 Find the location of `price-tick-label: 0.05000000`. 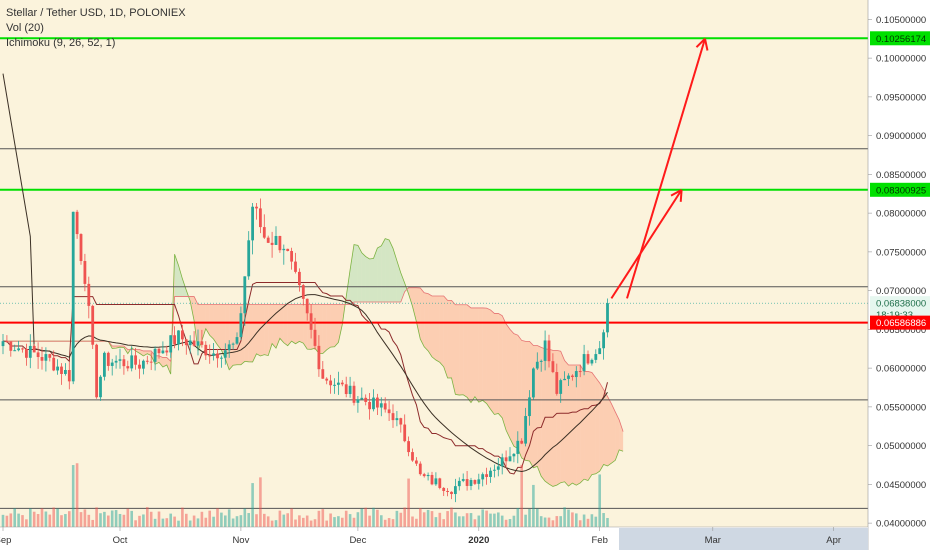

price-tick-label: 0.05000000 is located at coordinates (901, 446).